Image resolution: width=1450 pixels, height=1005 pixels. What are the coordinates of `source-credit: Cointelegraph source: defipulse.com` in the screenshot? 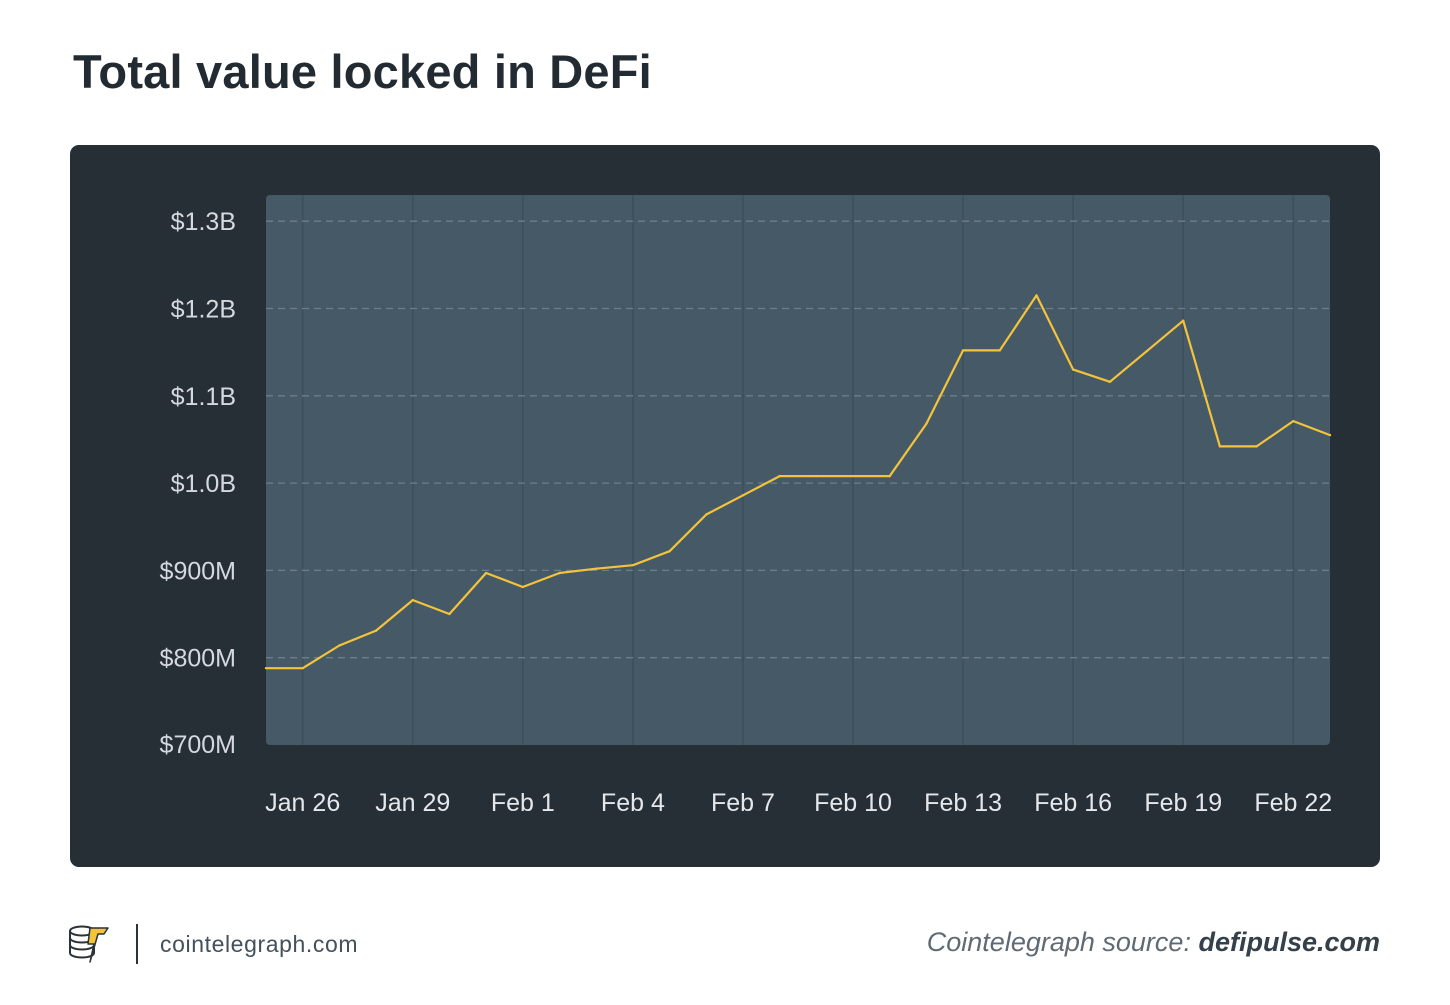 It's located at (1153, 942).